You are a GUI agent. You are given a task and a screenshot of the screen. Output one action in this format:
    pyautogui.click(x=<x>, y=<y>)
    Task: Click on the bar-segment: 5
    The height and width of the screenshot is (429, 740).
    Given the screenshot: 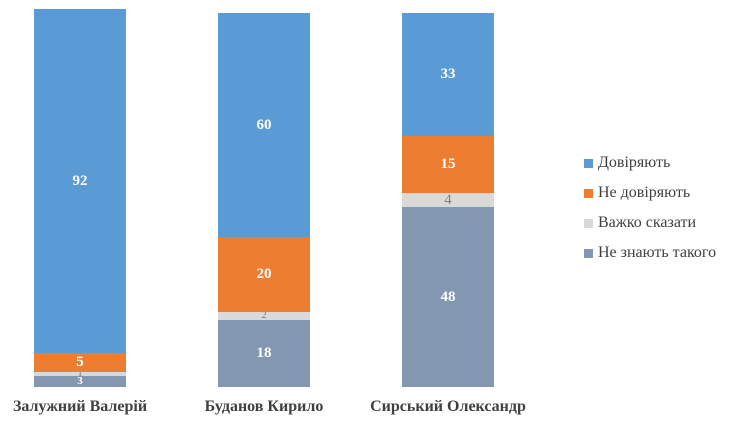 What is the action you would take?
    pyautogui.click(x=80, y=363)
    